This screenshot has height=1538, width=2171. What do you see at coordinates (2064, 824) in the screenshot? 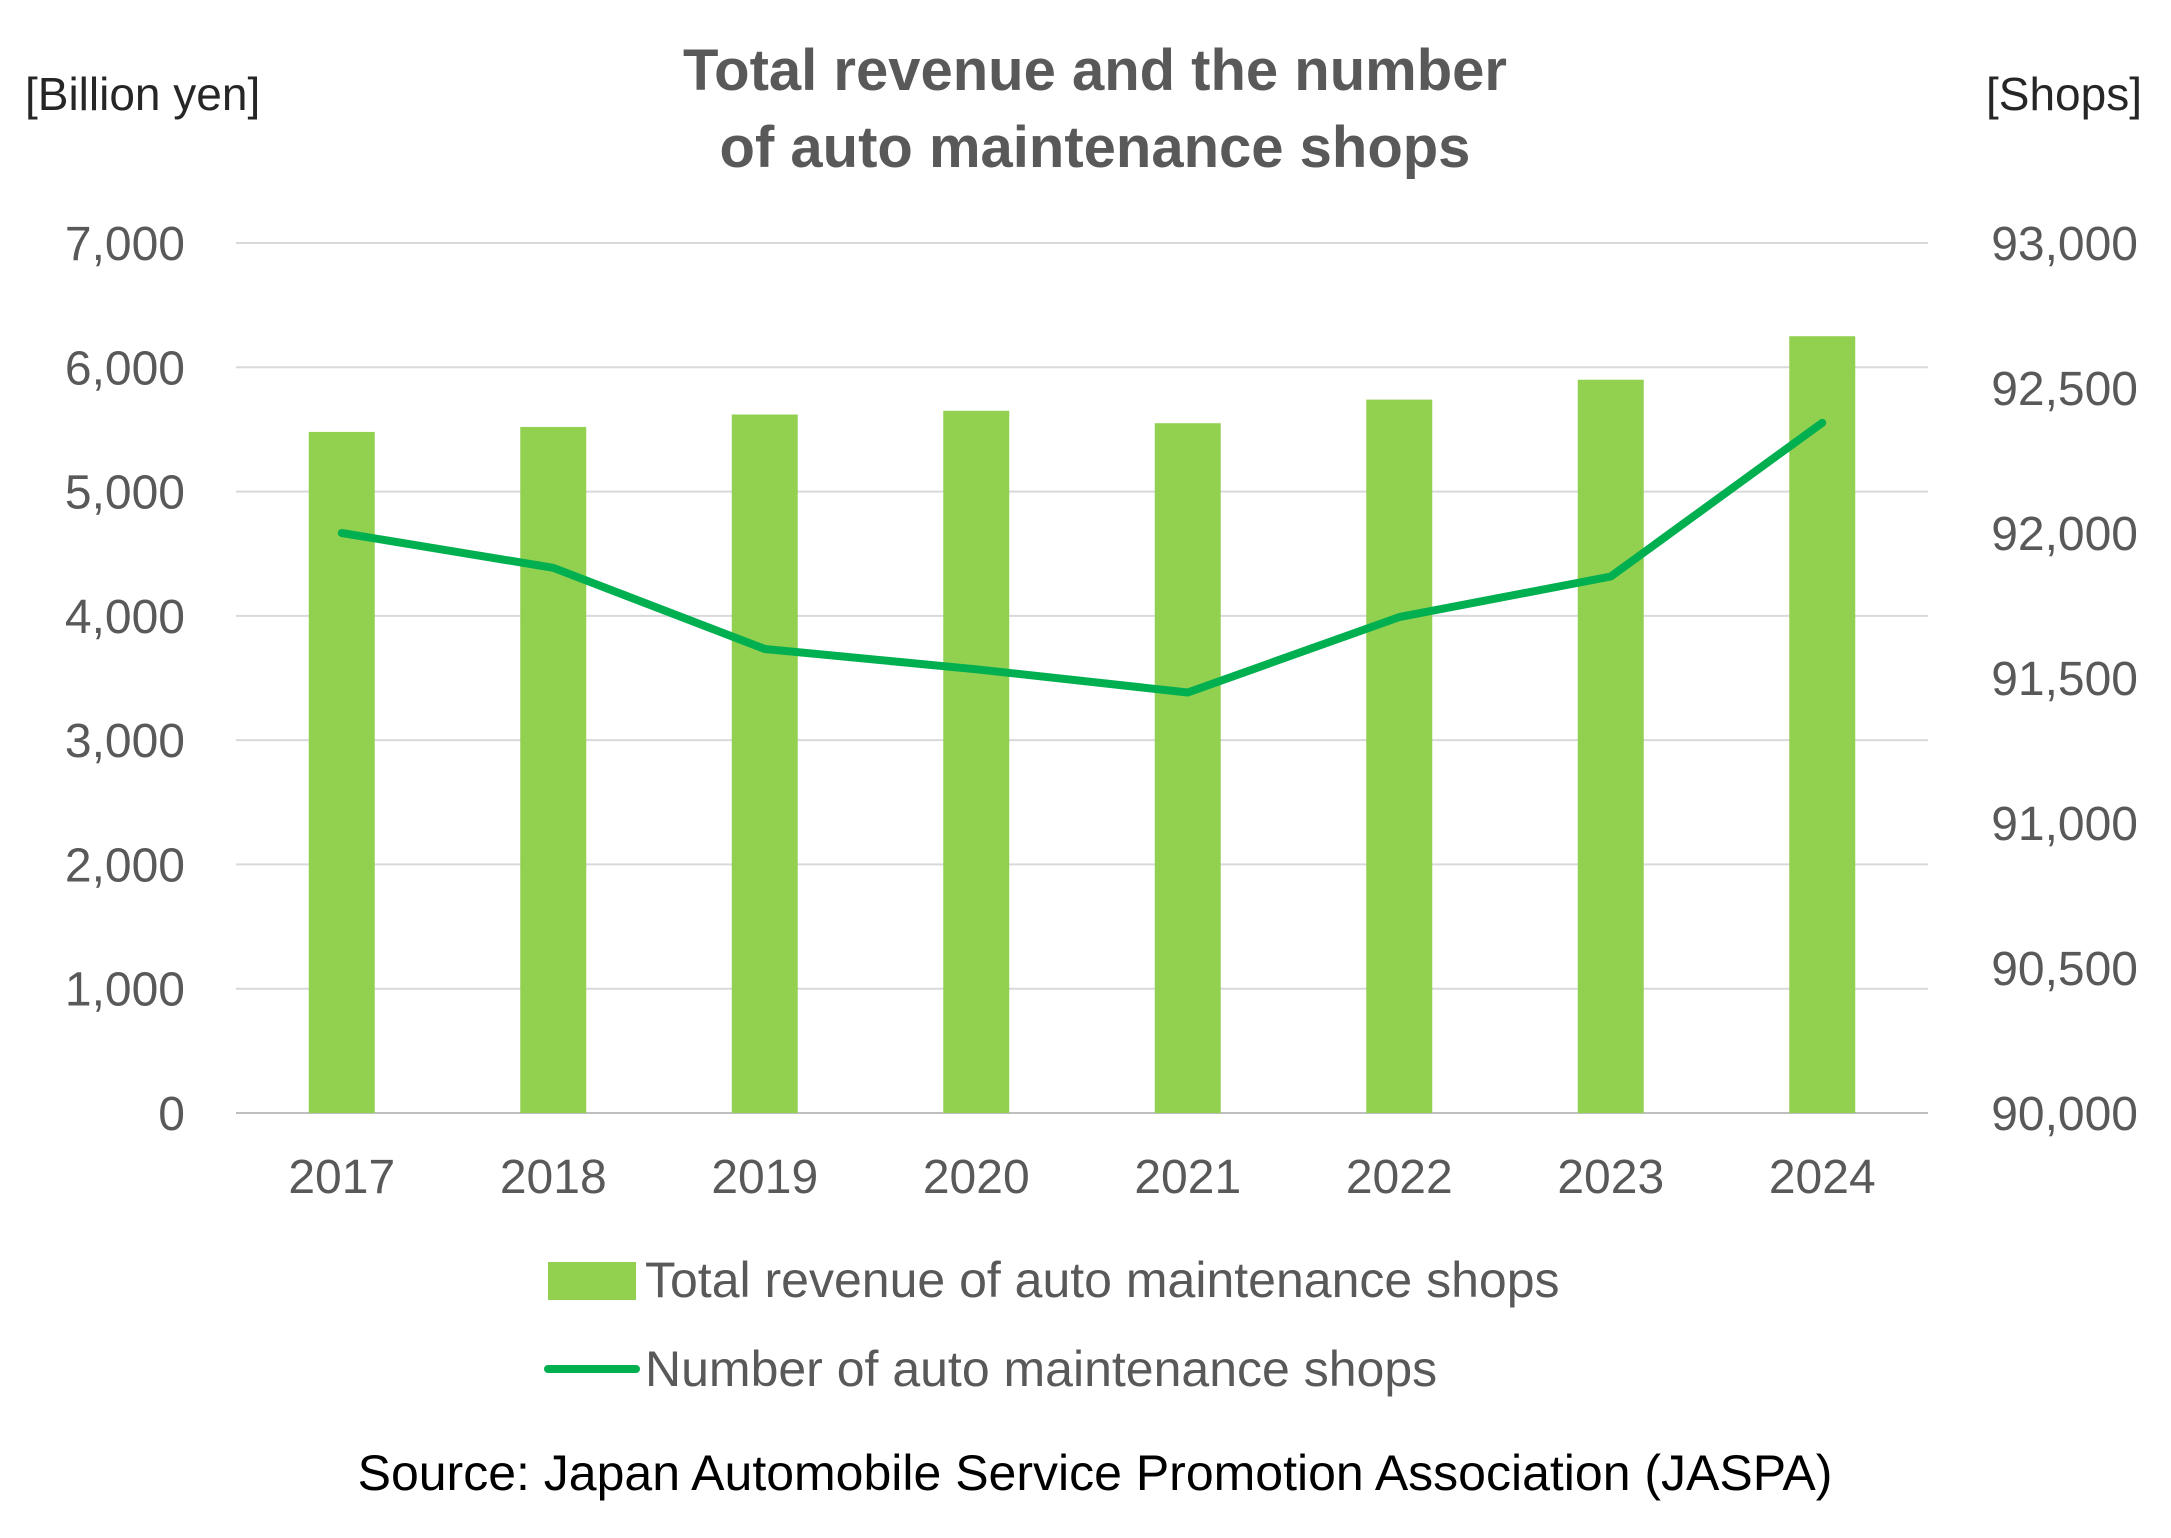
I see `right-tick-label: 91,000` at bounding box center [2064, 824].